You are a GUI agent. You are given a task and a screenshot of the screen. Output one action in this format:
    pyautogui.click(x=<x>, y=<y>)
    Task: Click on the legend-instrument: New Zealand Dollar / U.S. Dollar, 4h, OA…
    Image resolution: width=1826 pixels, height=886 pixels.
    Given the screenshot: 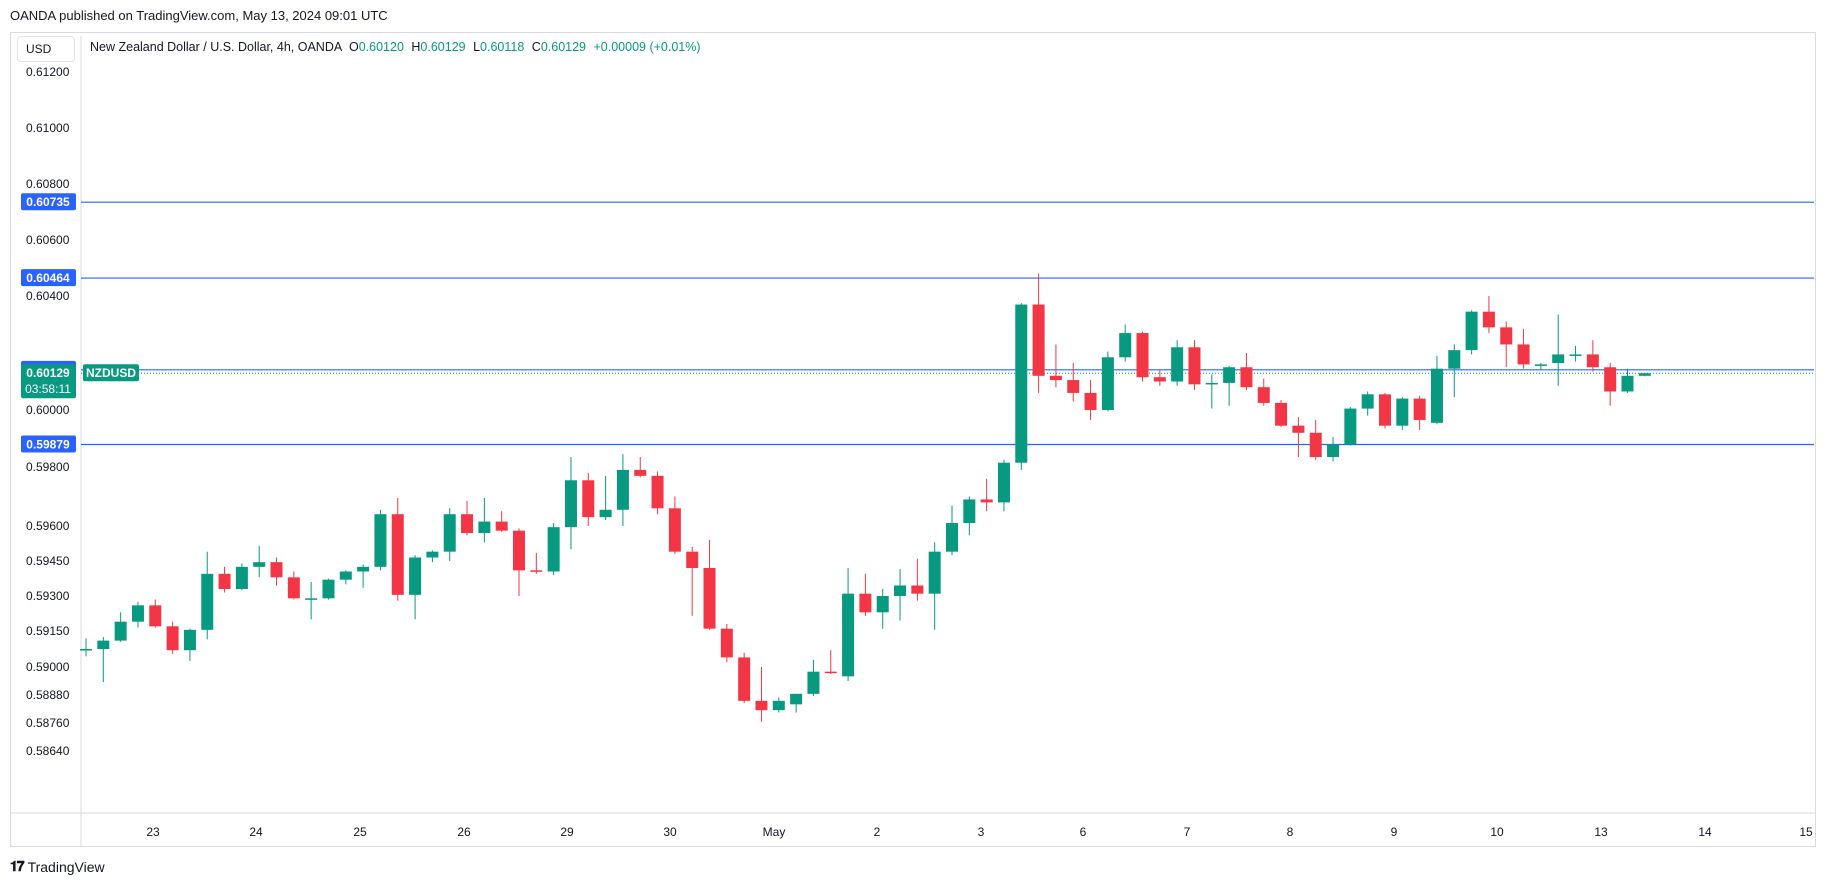 What is the action you would take?
    pyautogui.click(x=216, y=47)
    